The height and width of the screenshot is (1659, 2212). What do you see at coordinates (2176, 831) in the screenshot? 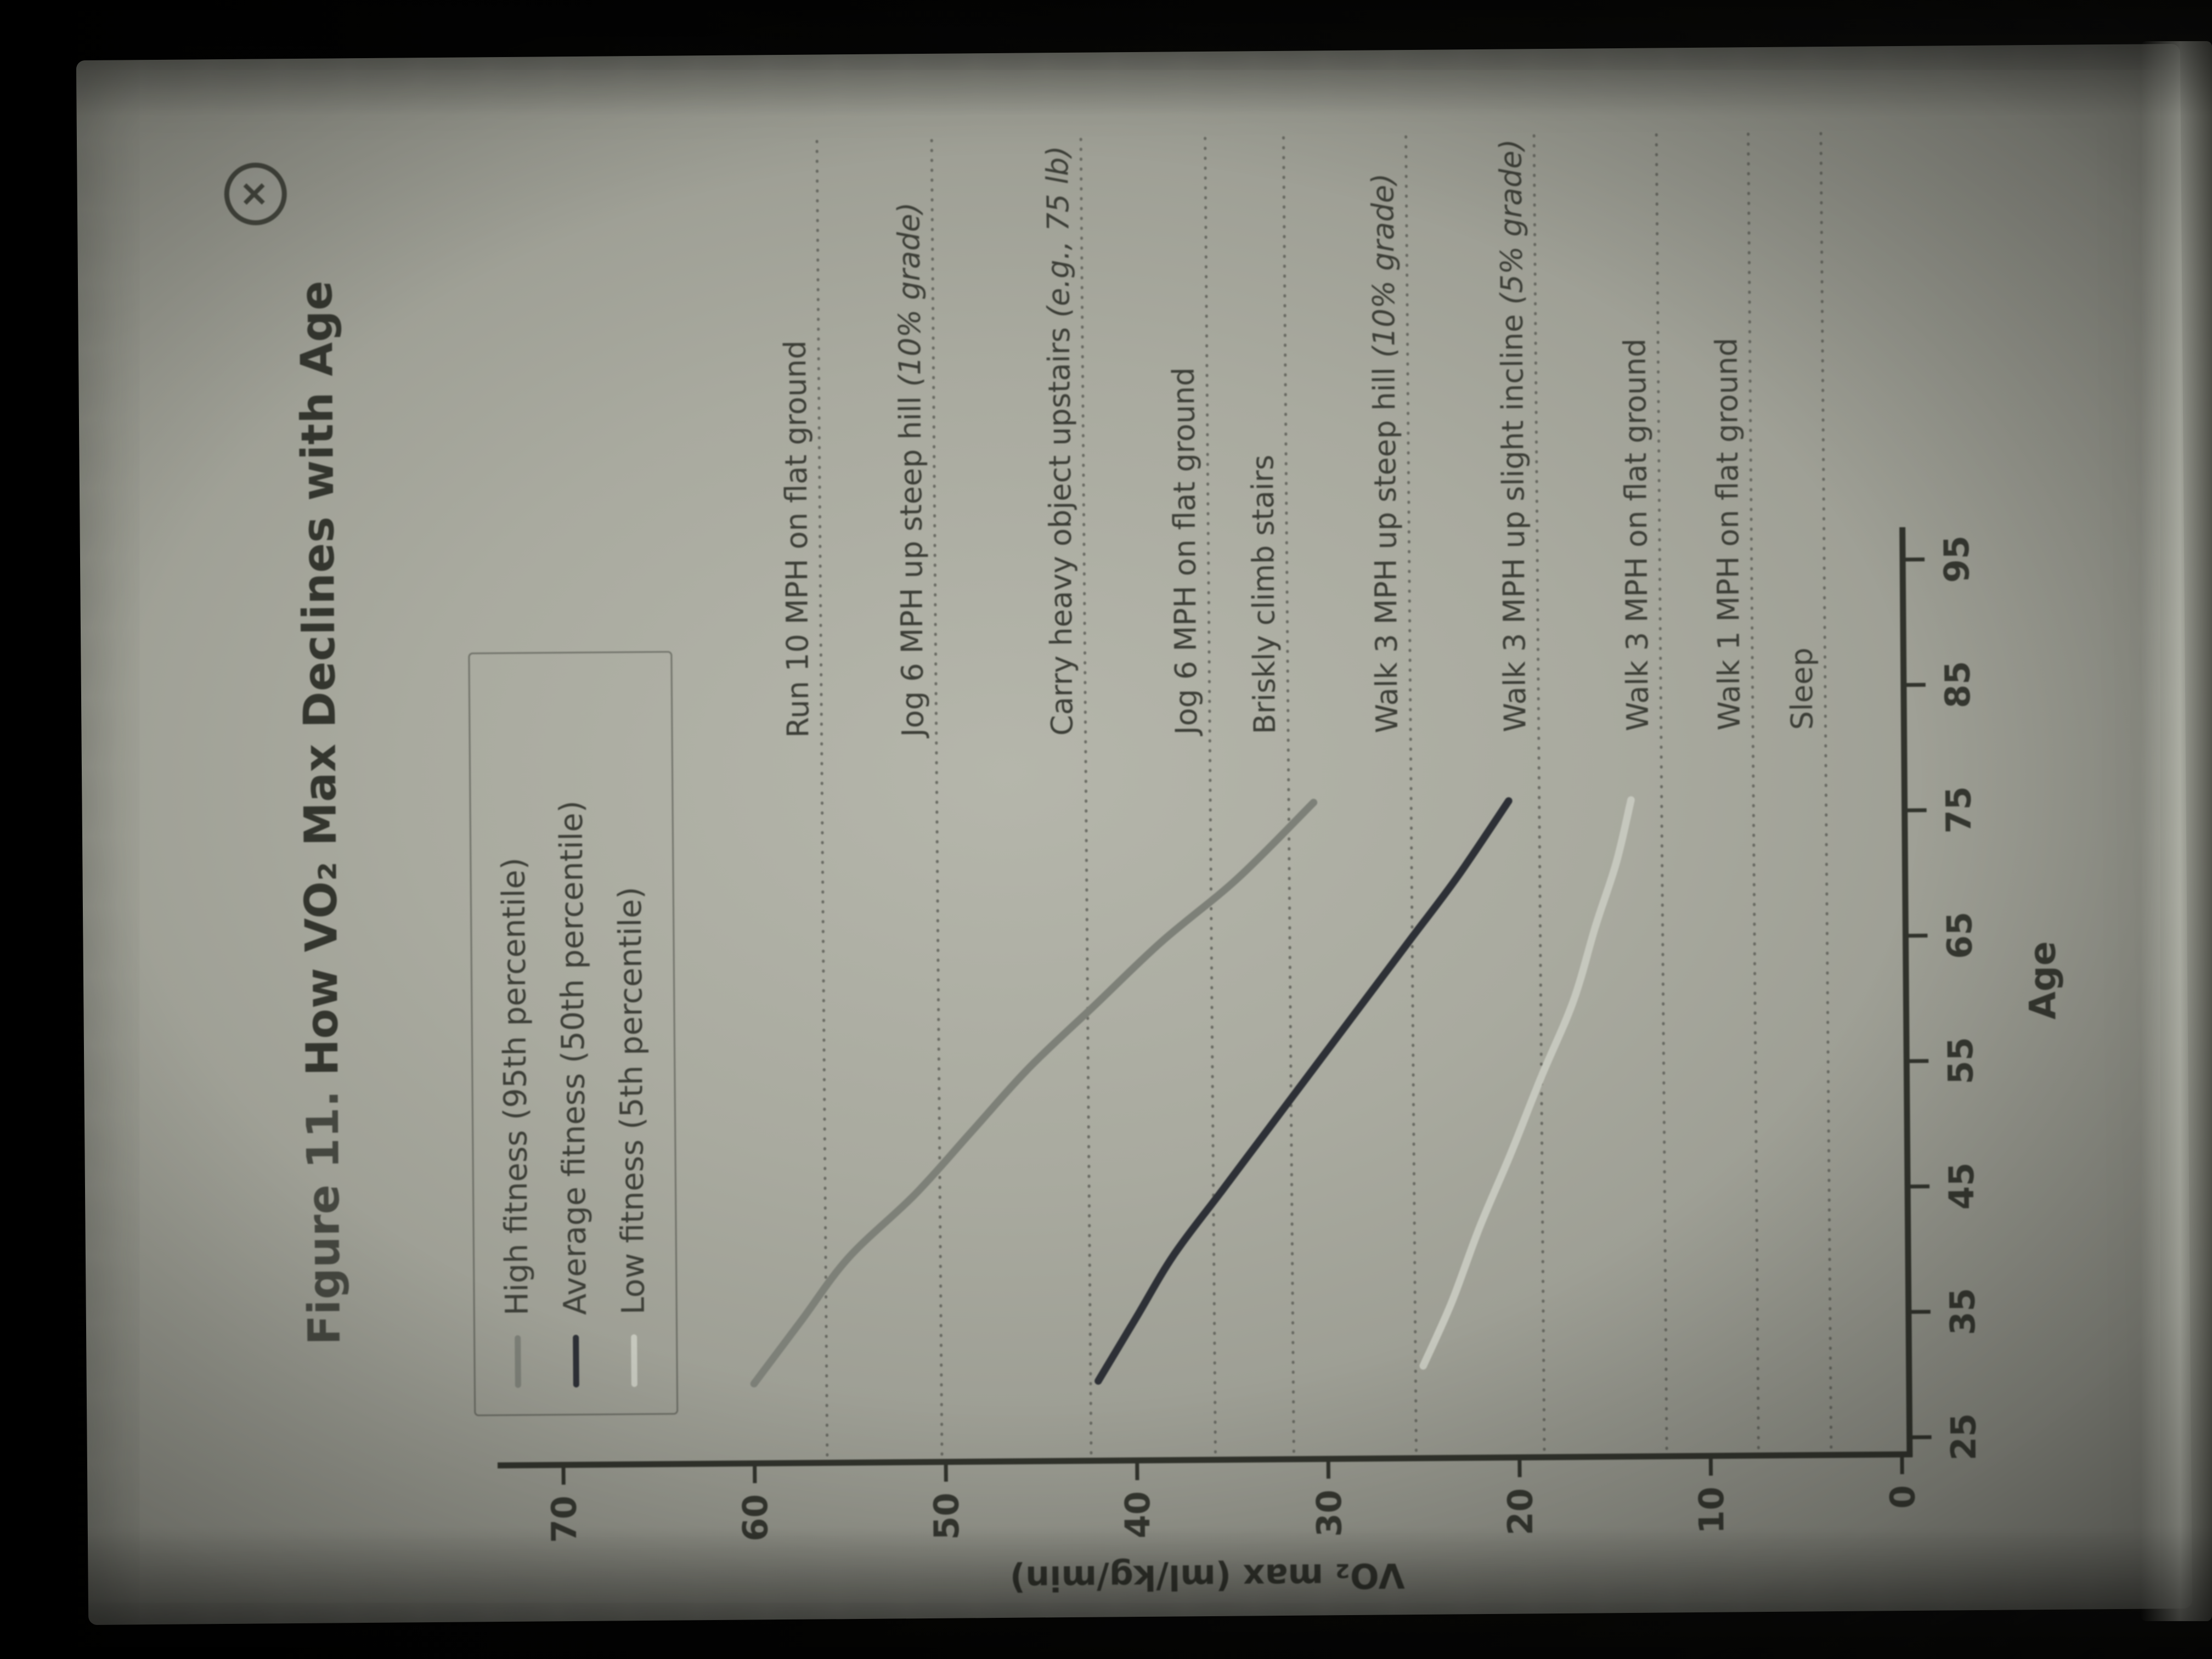
I see `device-edge` at bounding box center [2176, 831].